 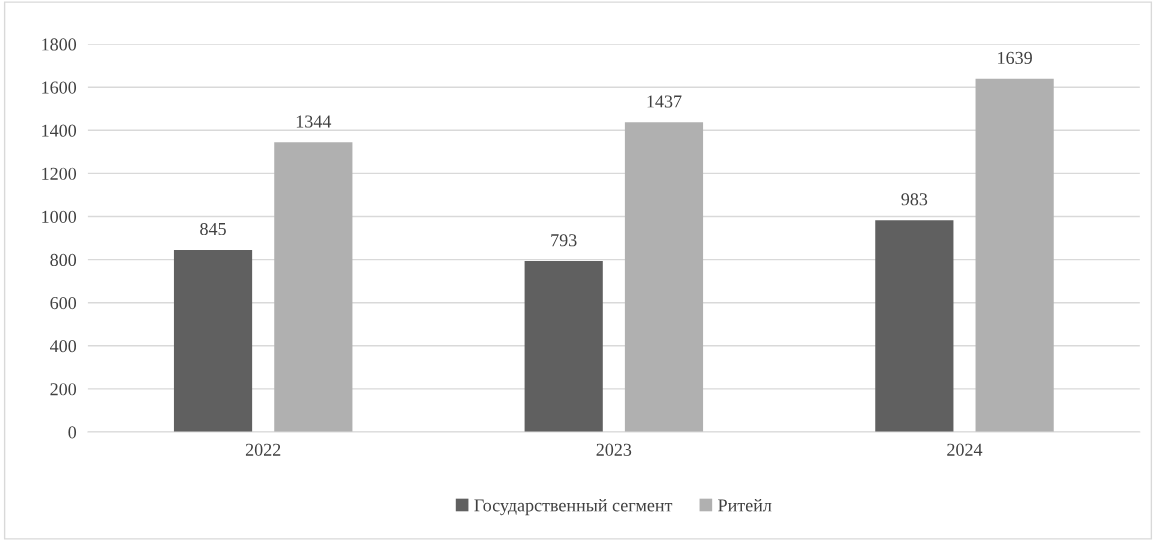 I want to click on data-label: 1639, so click(x=1015, y=58).